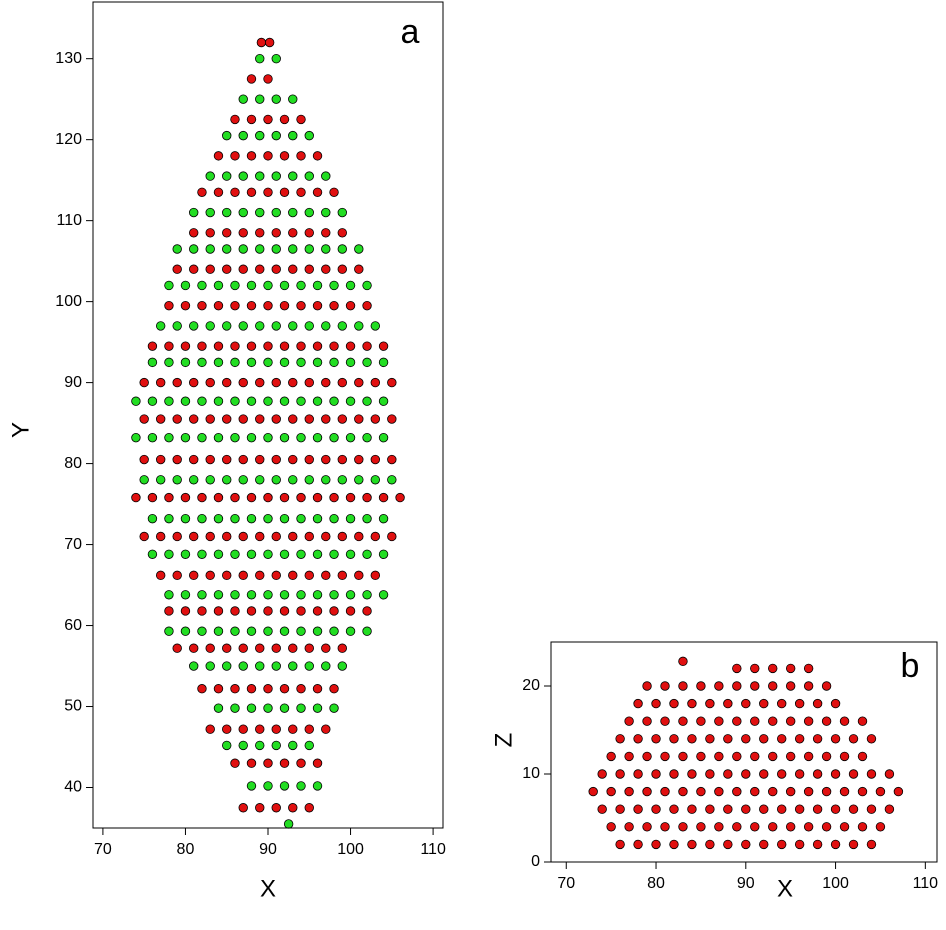  I want to click on panel-label: a, so click(410, 32).